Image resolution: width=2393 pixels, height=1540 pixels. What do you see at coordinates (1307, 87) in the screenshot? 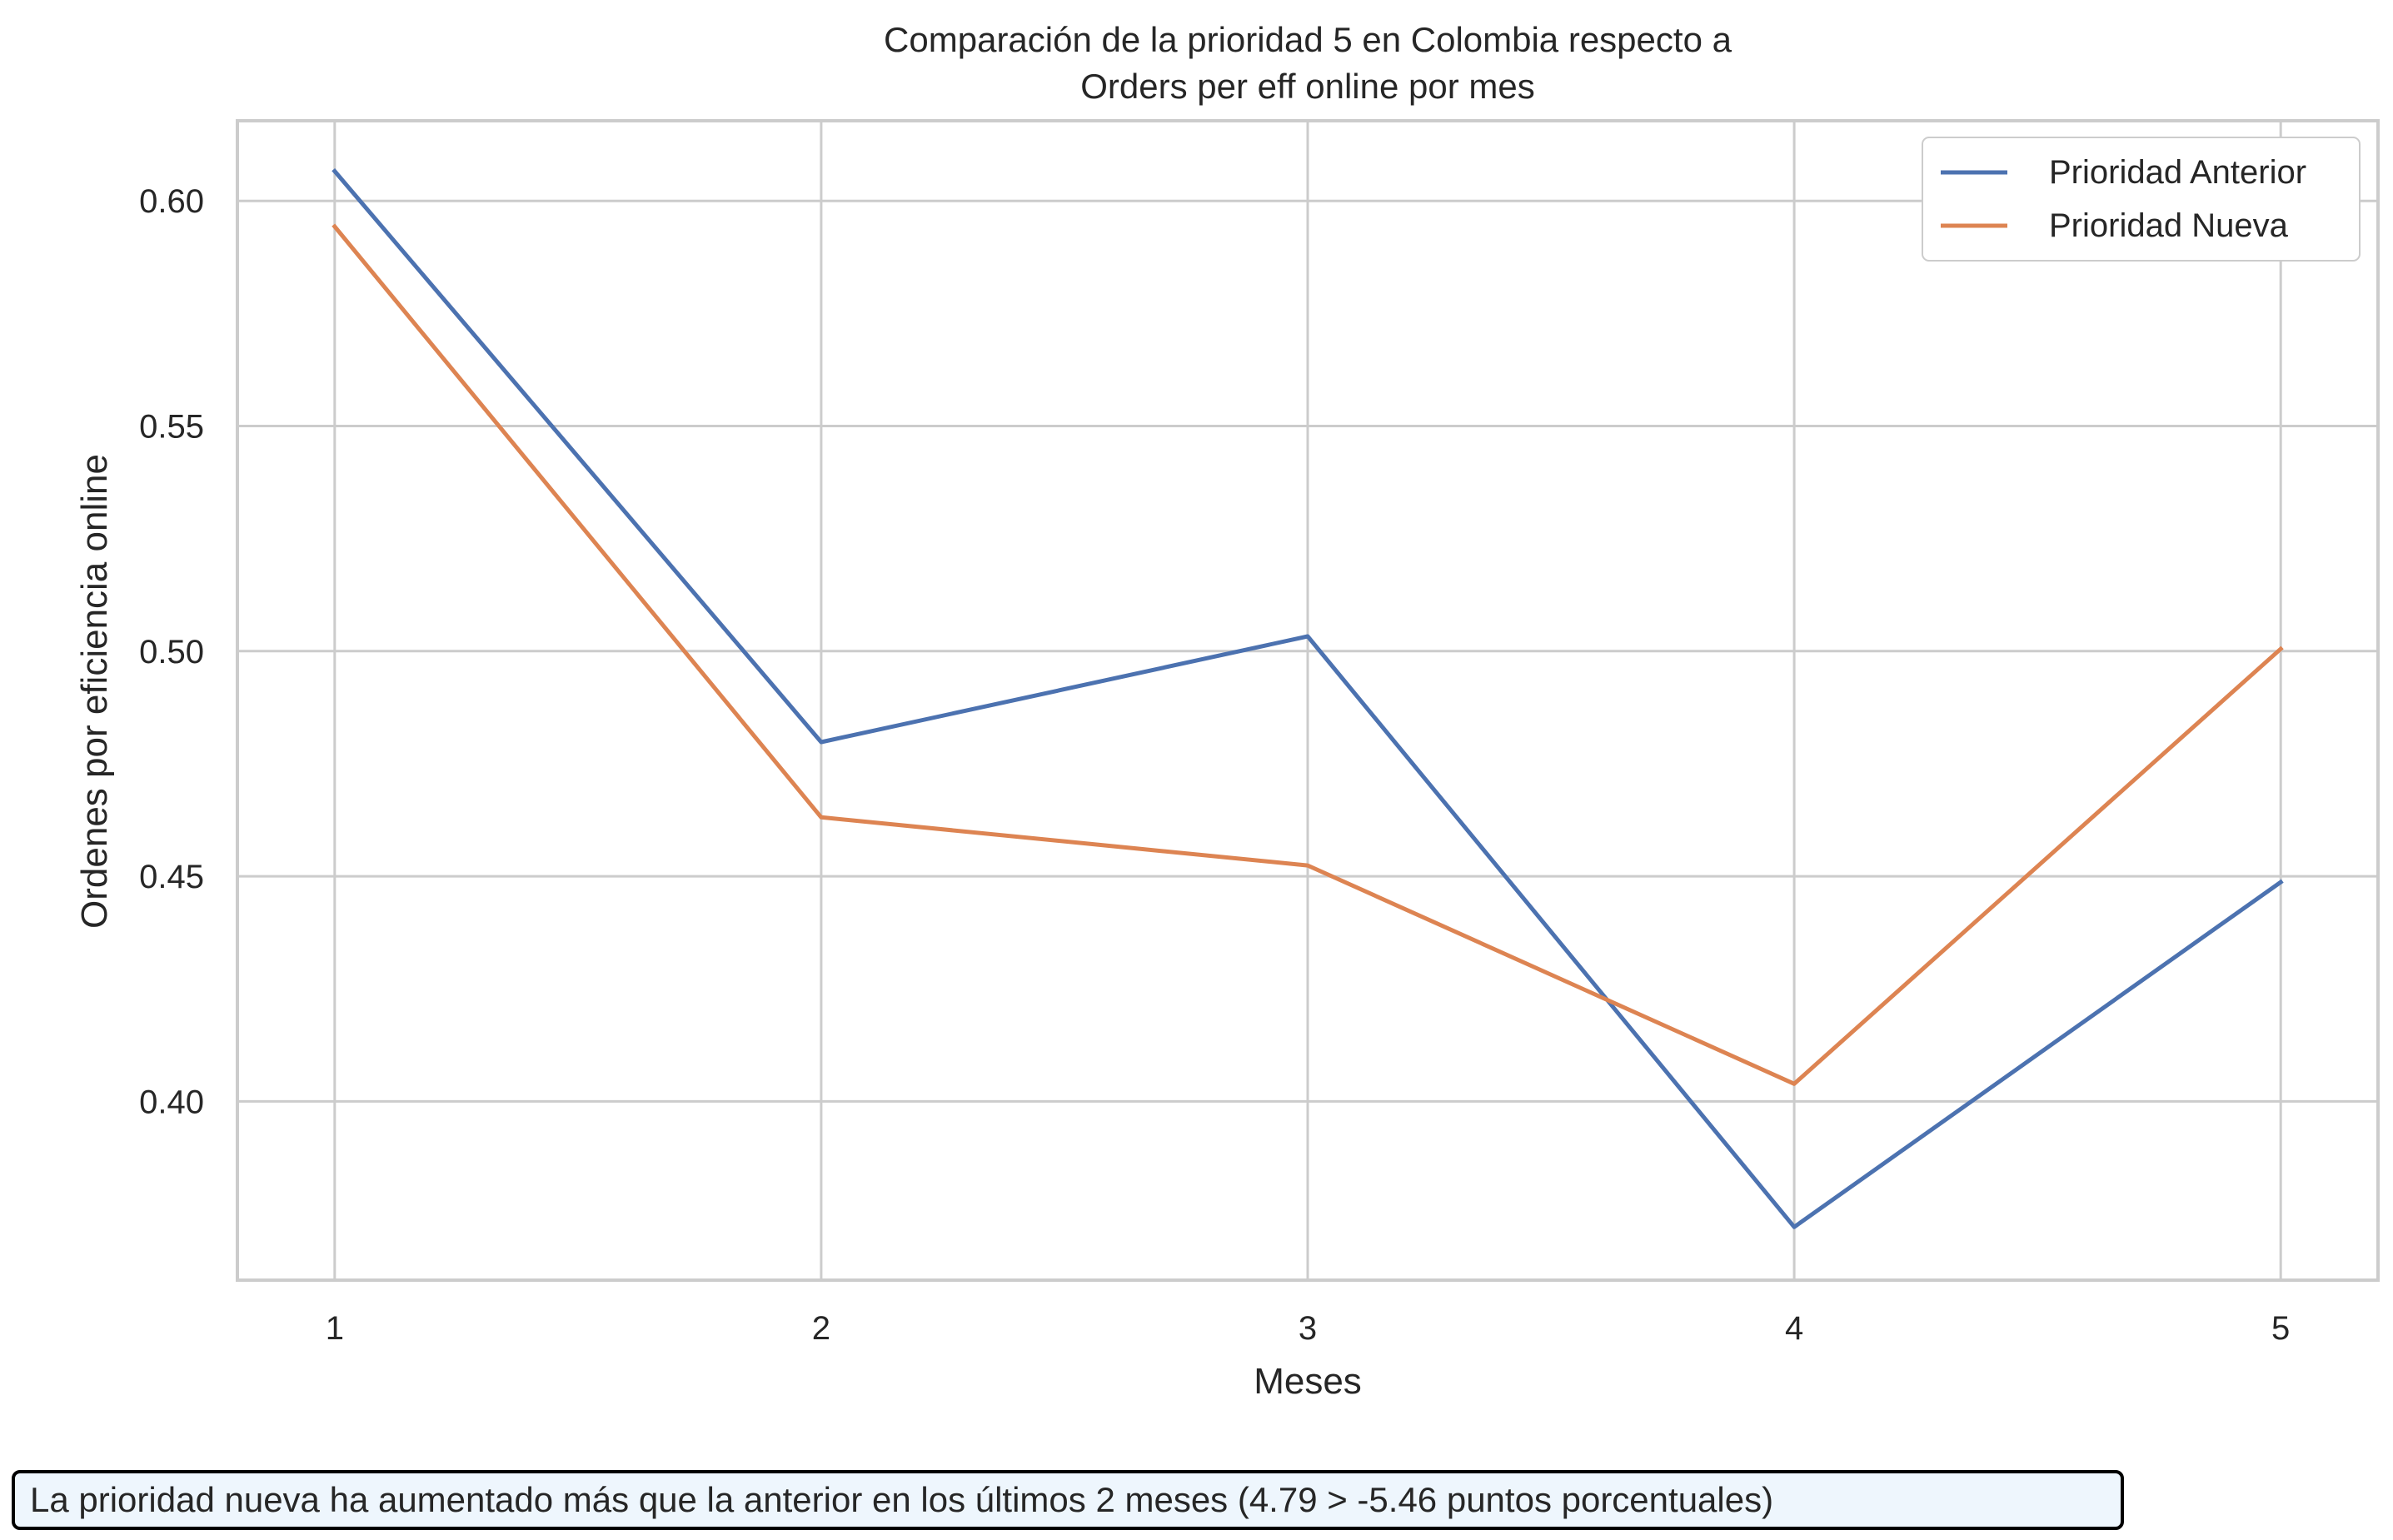
I see `chart-title-line-2: Orders per eff online por mes` at bounding box center [1307, 87].